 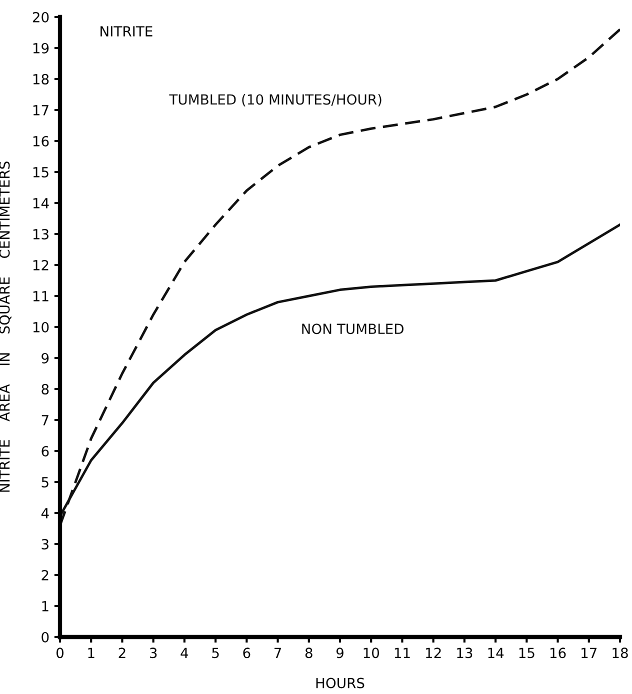 I want to click on x-tick-label: 13, so click(x=464, y=653).